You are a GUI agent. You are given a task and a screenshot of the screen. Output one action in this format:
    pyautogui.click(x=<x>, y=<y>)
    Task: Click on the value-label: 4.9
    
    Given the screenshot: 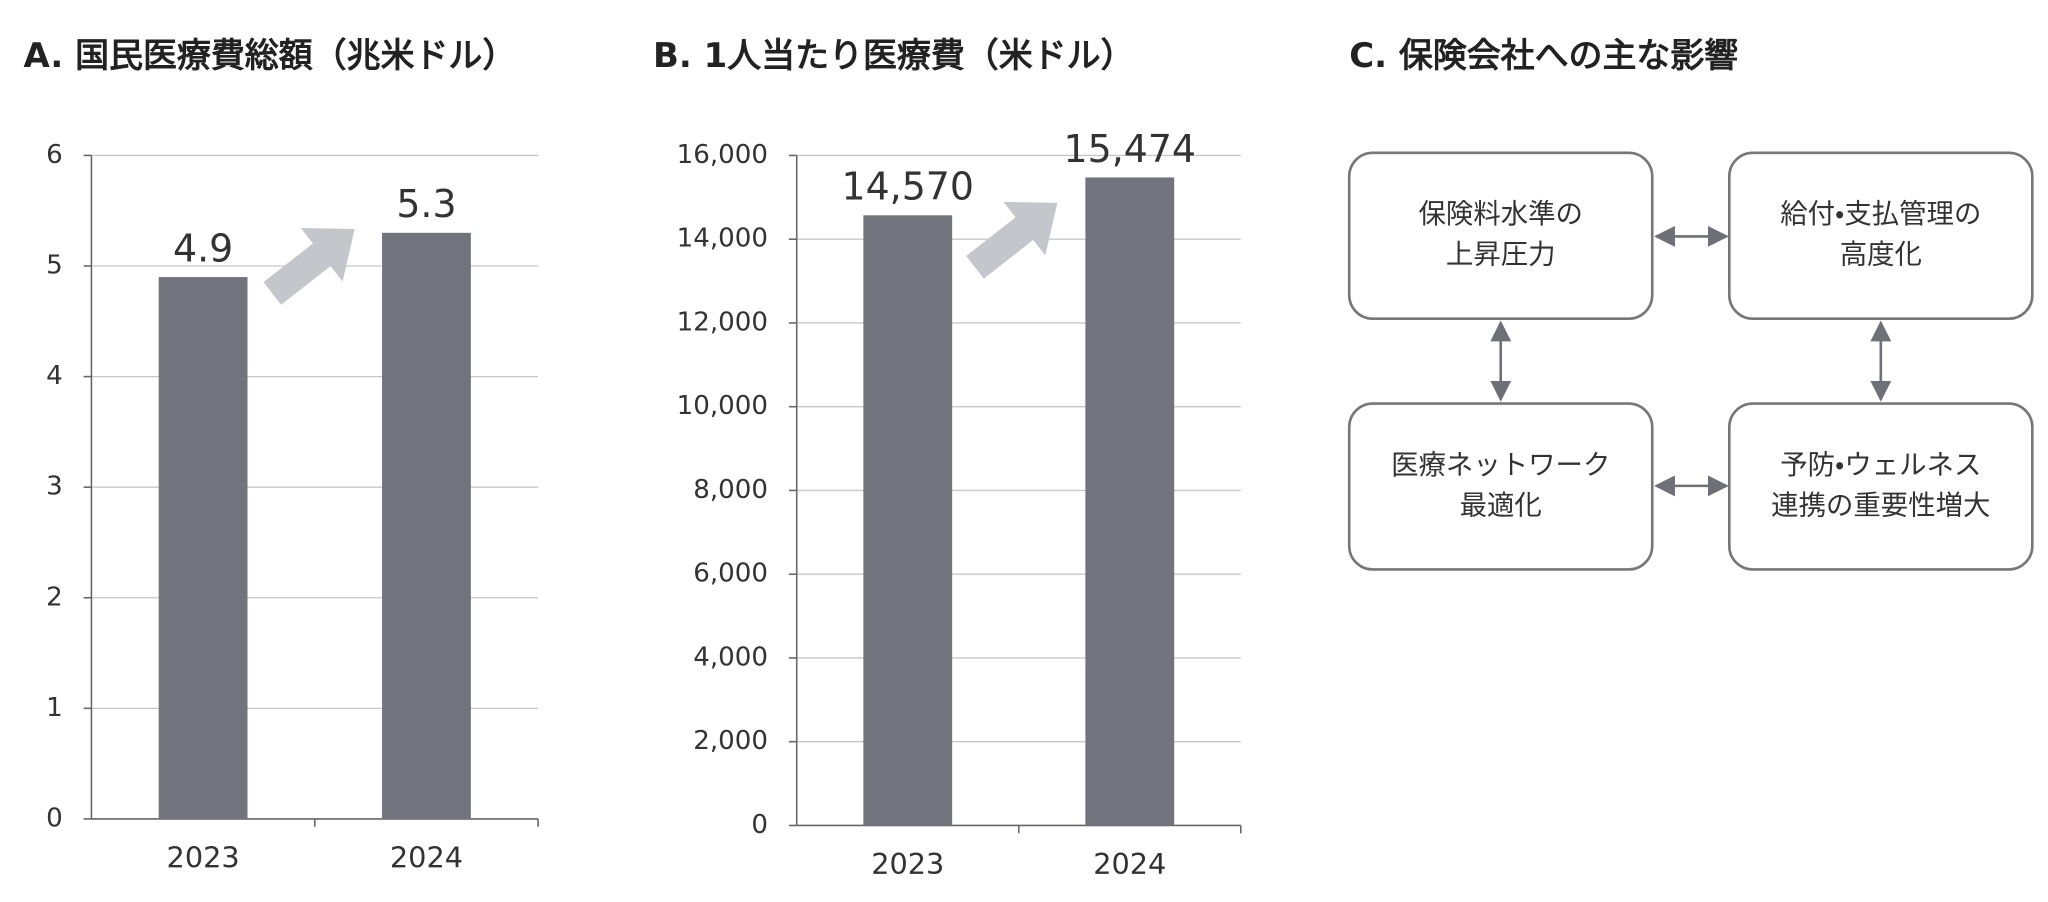 What is the action you would take?
    pyautogui.click(x=203, y=248)
    